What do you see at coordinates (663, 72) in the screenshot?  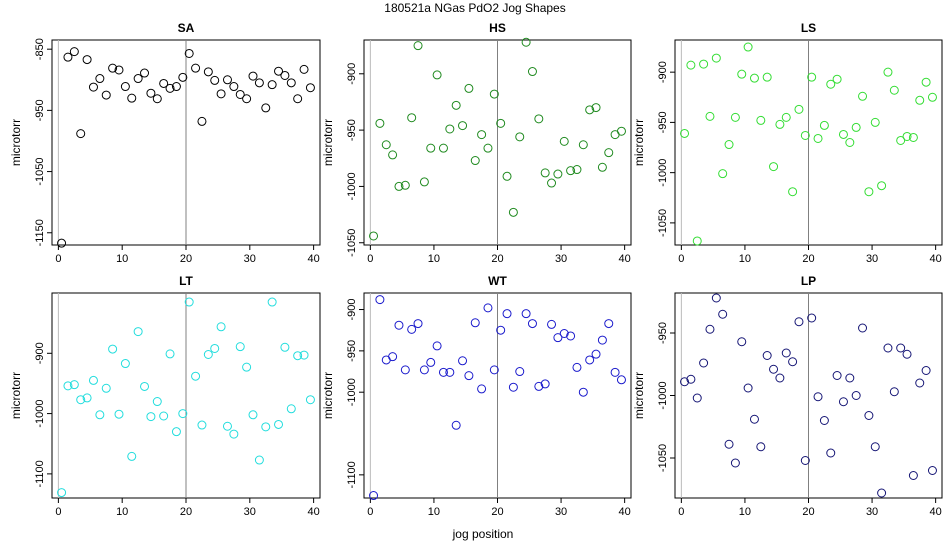 I see `y-tick-label: -900` at bounding box center [663, 72].